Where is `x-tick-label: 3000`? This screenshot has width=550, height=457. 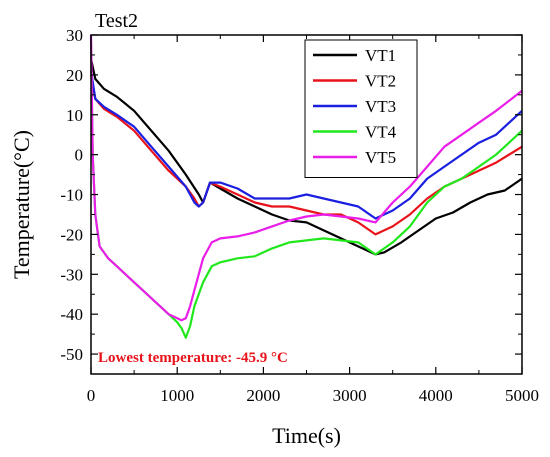 x-tick-label: 3000 is located at coordinates (350, 395).